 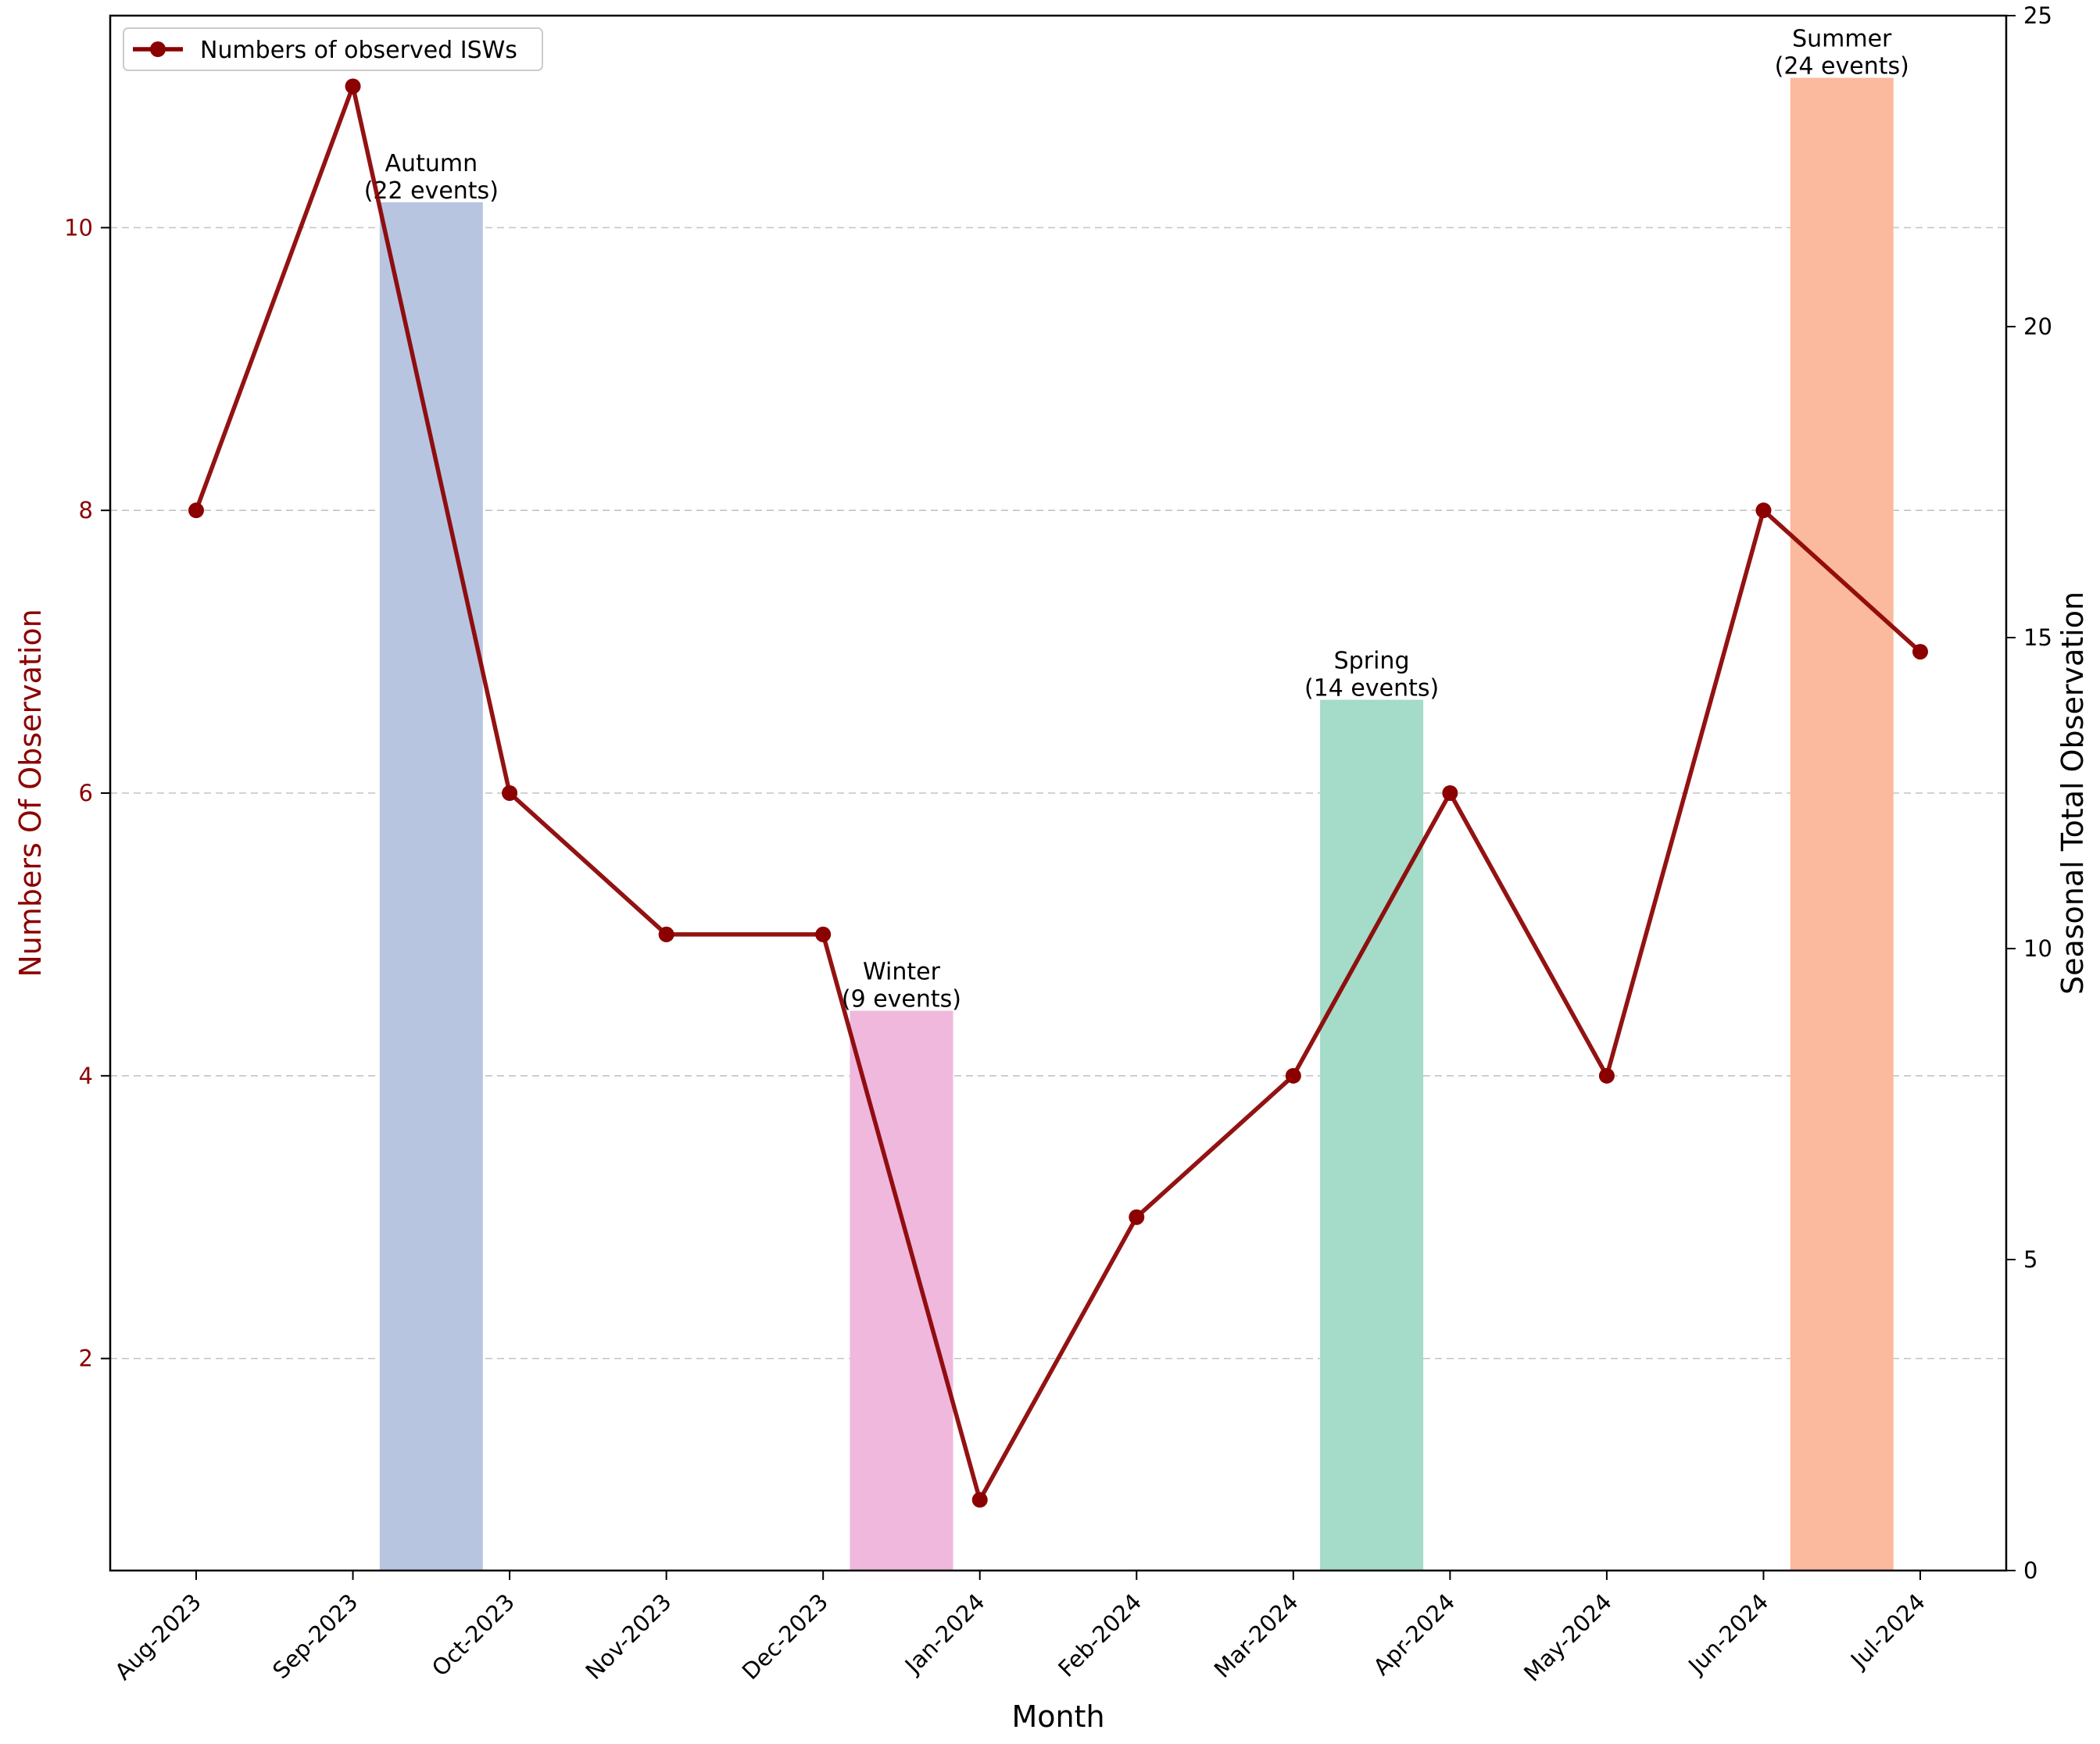 What do you see at coordinates (315, 1636) in the screenshot?
I see `x-tick-label: Sep-2023` at bounding box center [315, 1636].